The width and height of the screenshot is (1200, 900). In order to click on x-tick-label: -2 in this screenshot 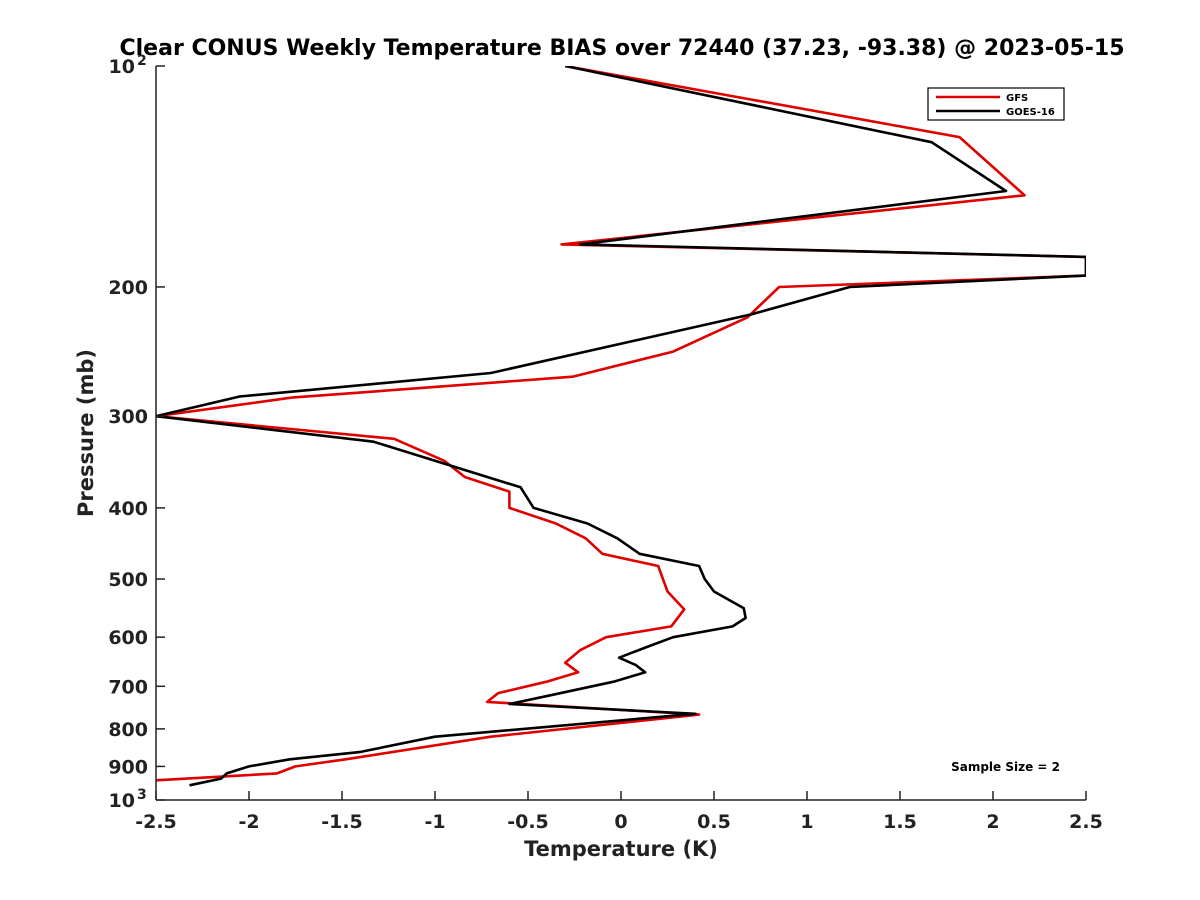, I will do `click(248, 822)`.